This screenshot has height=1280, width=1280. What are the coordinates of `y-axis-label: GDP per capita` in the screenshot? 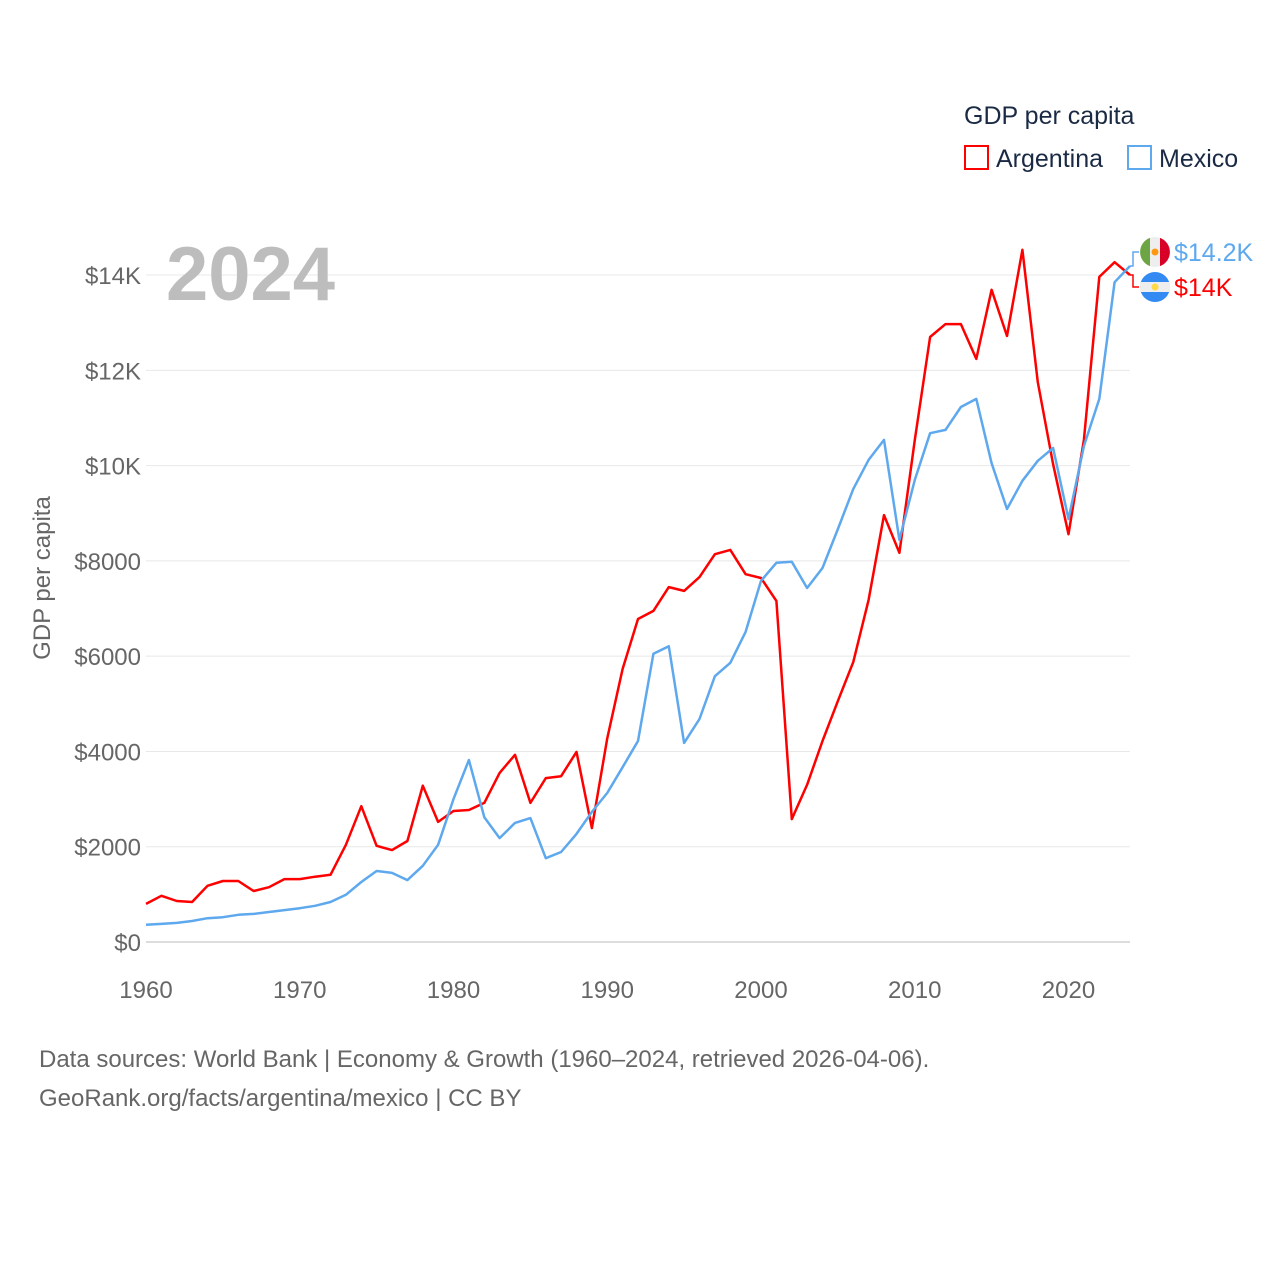 It's located at (42, 578).